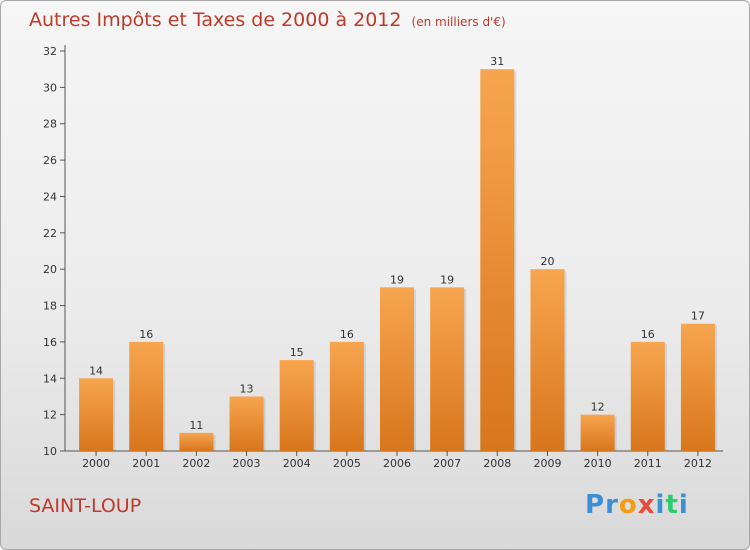  Describe the element at coordinates (598, 407) in the screenshot. I see `bar-value-label: 12` at that location.